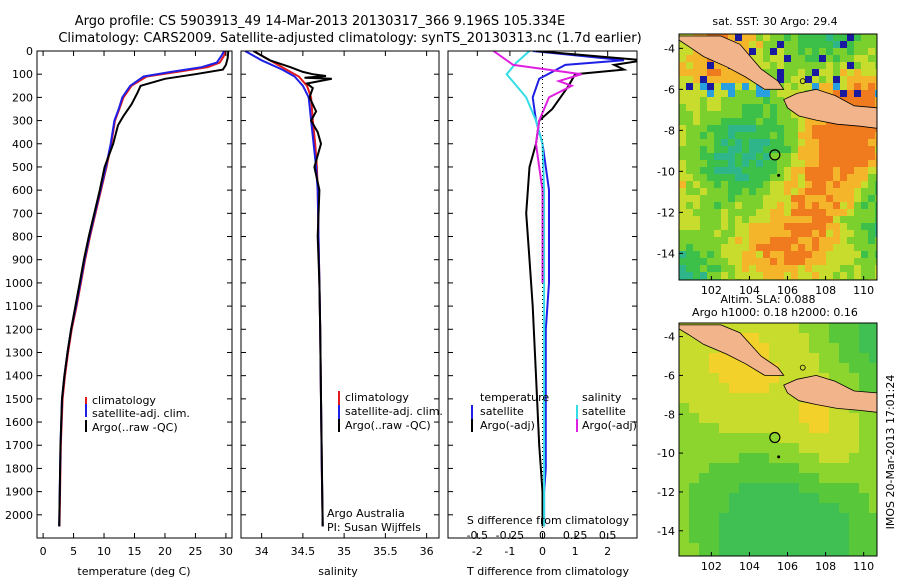 The height and width of the screenshot is (580, 900). What do you see at coordinates (366, 513) in the screenshot?
I see `argo-australia-label: Argo Australia` at bounding box center [366, 513].